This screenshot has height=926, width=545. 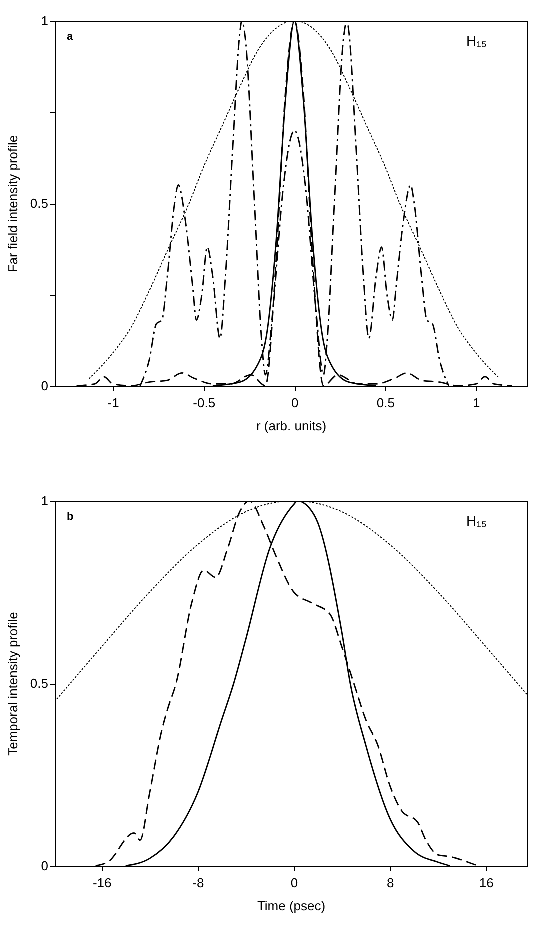 What do you see at coordinates (198, 883) in the screenshot?
I see `x-tick-label: -8` at bounding box center [198, 883].